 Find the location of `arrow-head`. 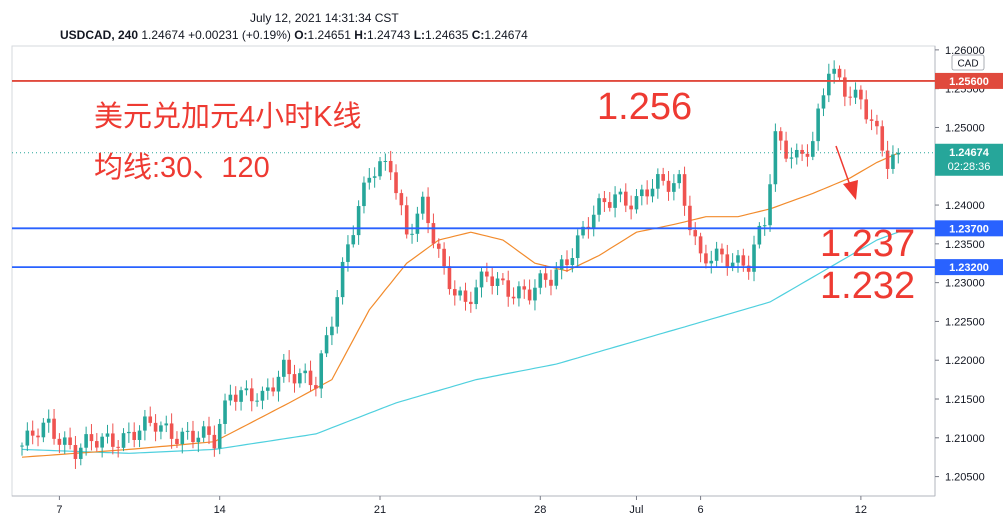

arrow-head is located at coordinates (850, 190).